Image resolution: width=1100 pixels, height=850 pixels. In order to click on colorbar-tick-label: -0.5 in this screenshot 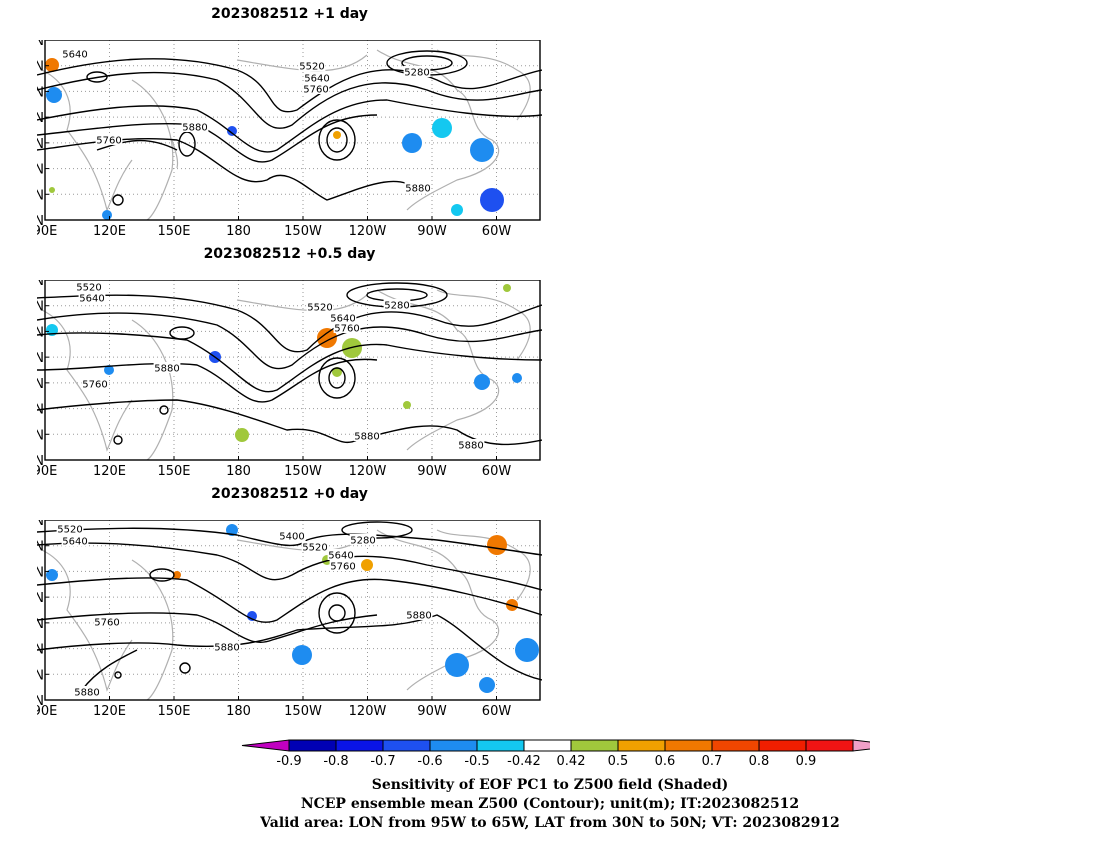, I will do `click(476, 761)`.